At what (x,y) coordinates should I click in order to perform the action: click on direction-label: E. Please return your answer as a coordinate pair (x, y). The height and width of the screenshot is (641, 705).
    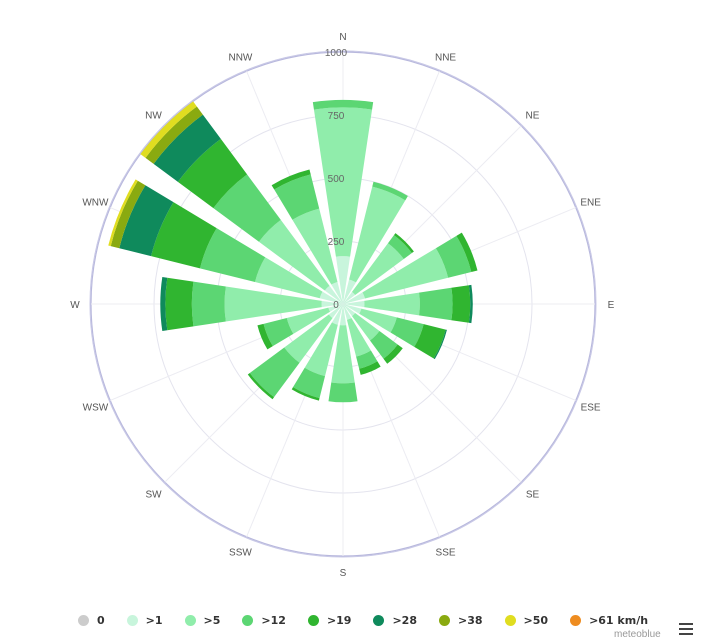
    Looking at the image, I should click on (611, 305).